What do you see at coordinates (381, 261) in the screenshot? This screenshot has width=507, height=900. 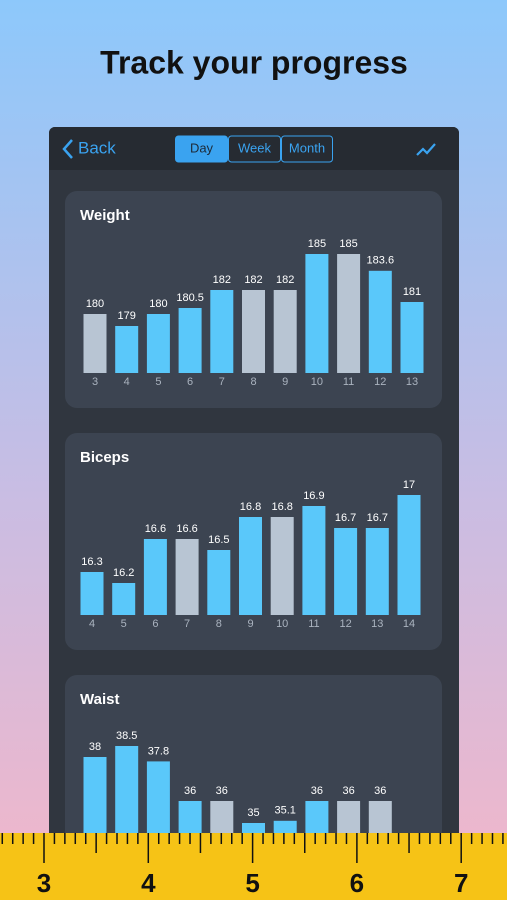 I see `value-label: 183.6` at bounding box center [381, 261].